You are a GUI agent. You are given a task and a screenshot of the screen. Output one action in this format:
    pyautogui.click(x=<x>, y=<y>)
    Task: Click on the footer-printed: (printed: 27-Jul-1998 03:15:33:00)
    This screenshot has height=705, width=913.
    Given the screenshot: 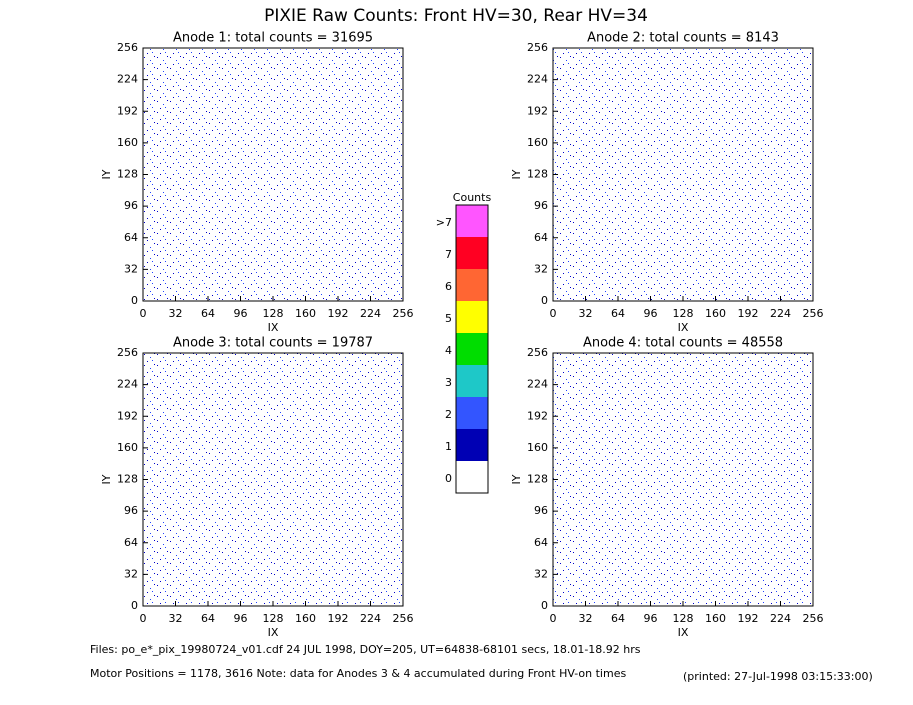 What is the action you would take?
    pyautogui.click(x=778, y=676)
    